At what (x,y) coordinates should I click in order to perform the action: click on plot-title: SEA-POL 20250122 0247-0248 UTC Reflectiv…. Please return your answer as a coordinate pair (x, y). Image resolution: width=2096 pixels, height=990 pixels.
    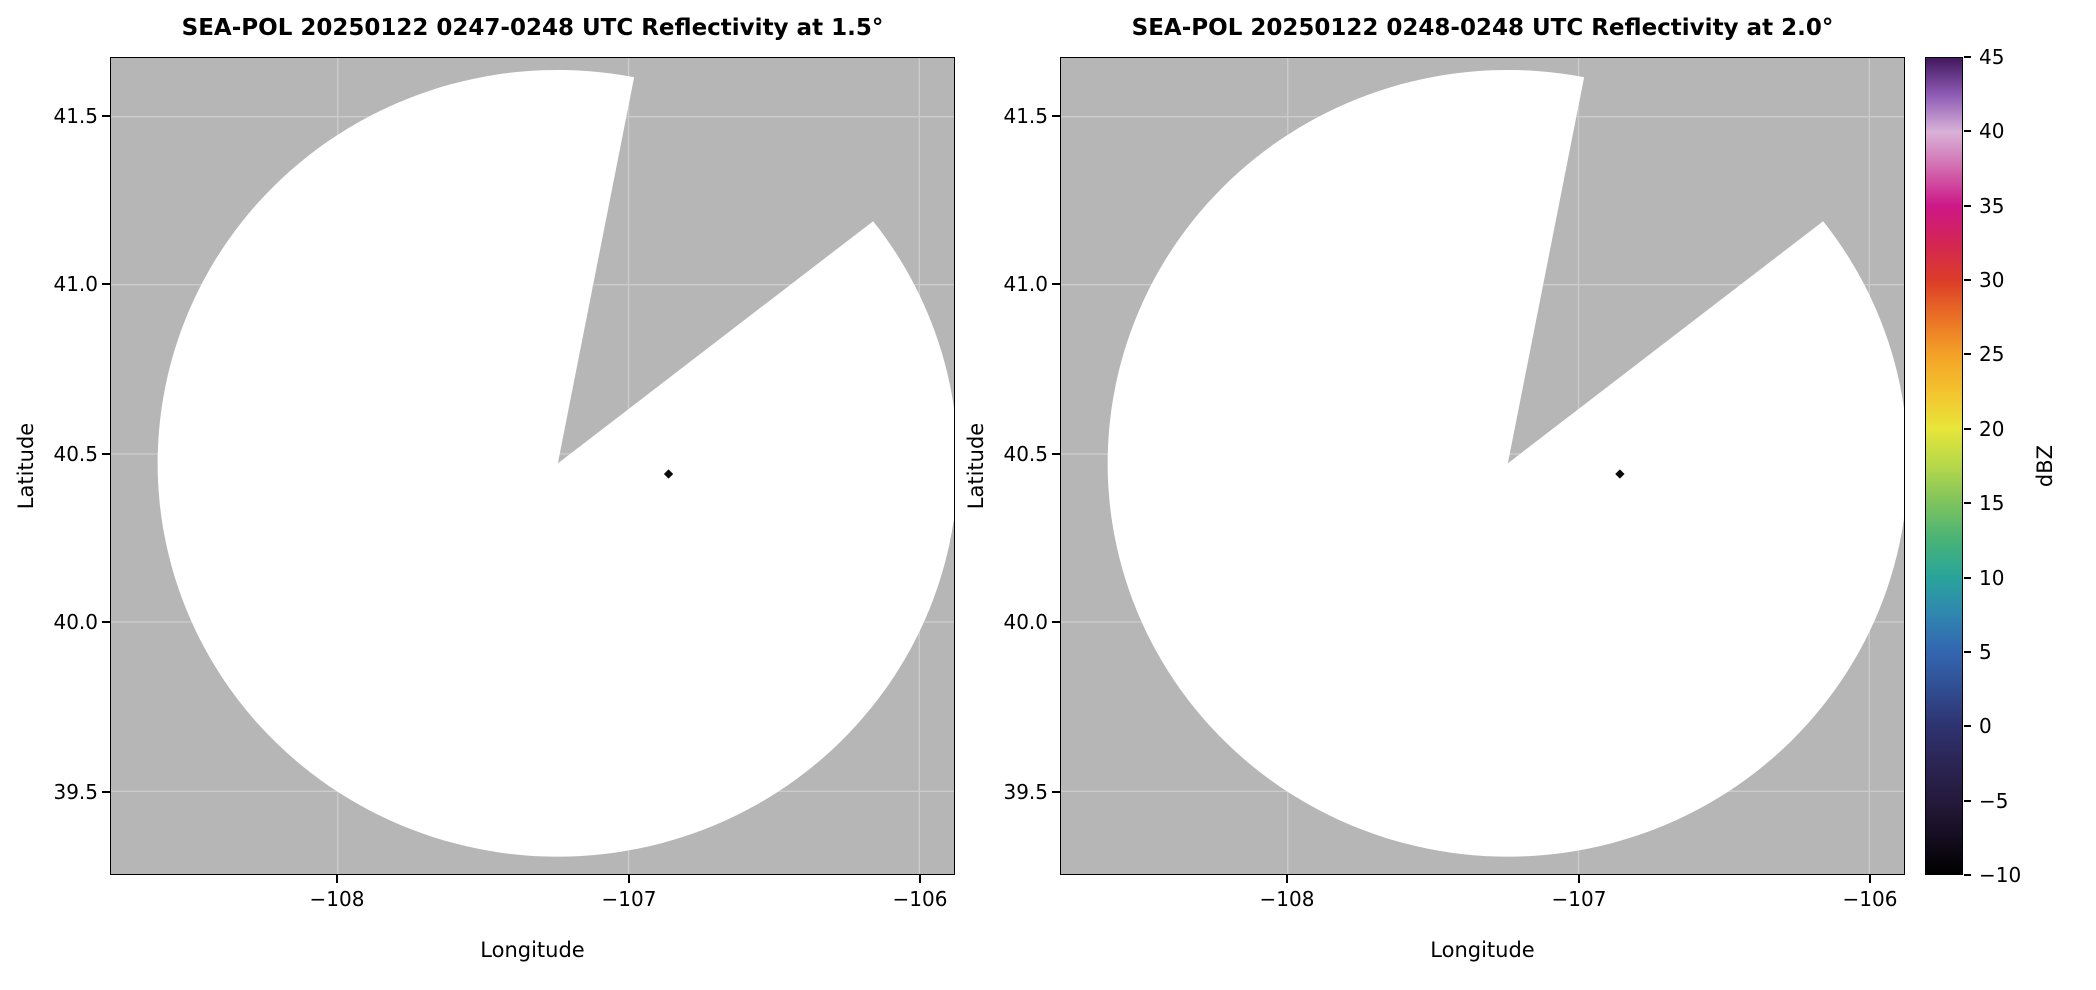
    Looking at the image, I should click on (532, 28).